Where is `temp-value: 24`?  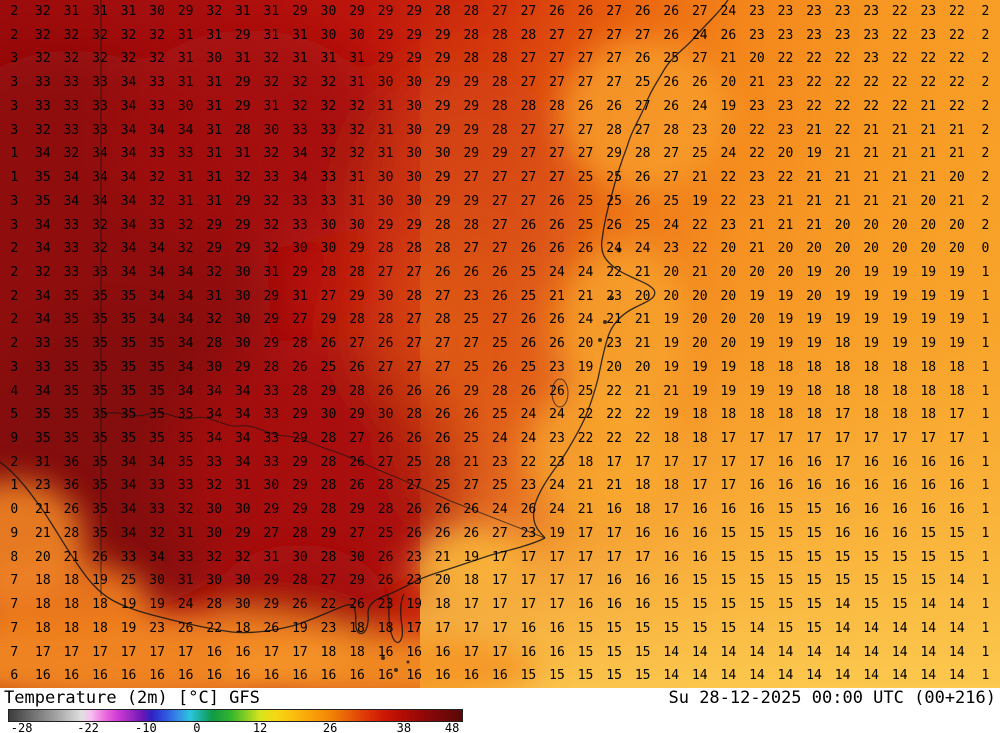
temp-value: 24 is located at coordinates (185, 605).